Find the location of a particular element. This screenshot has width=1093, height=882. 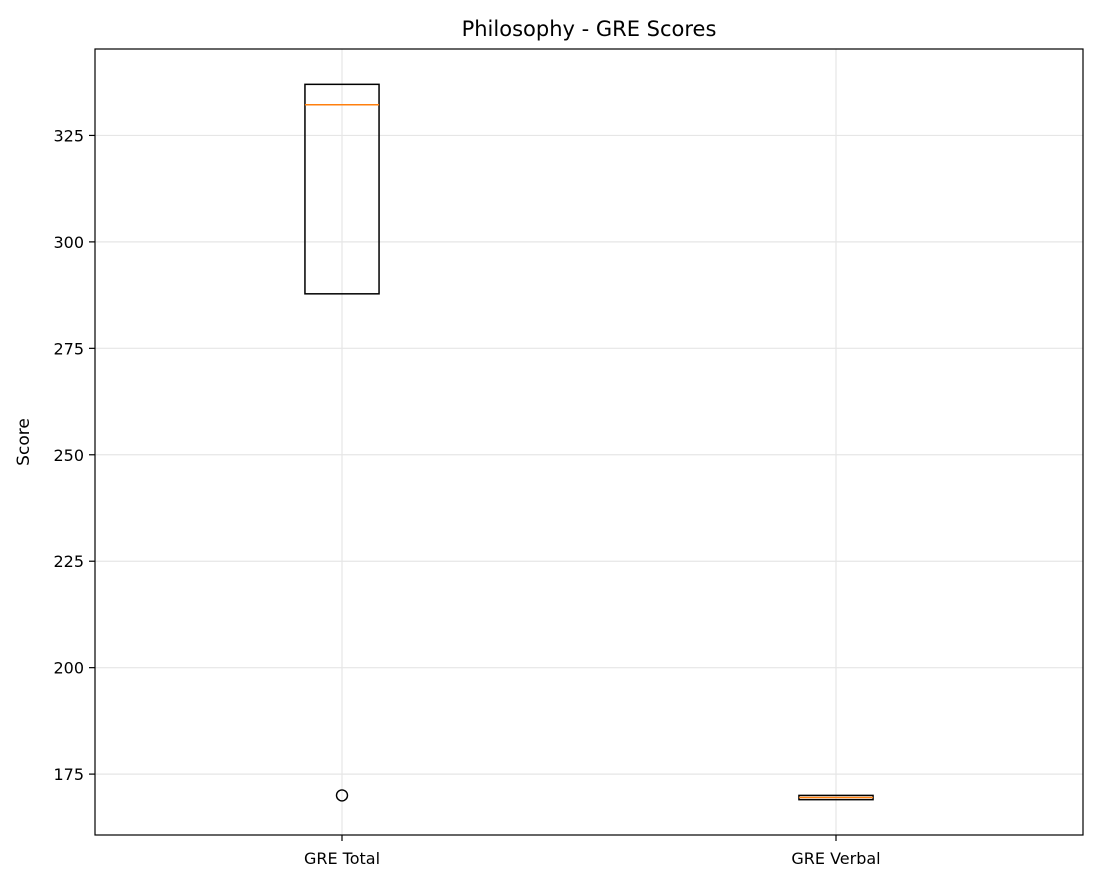

x-tick-label: GRE Total is located at coordinates (342, 858).